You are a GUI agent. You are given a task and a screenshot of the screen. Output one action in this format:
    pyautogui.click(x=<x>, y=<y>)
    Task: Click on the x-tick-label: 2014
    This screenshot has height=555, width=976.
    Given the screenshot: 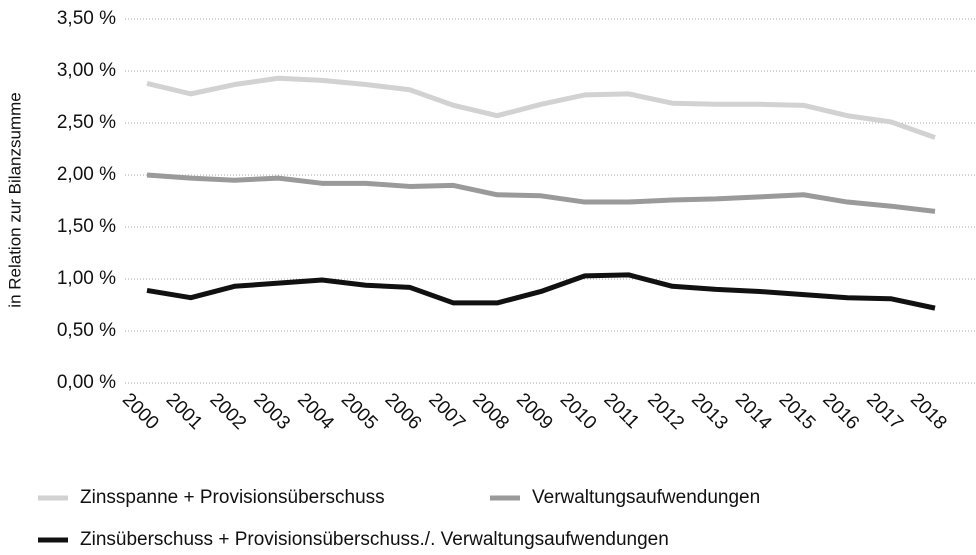 What is the action you would take?
    pyautogui.click(x=753, y=411)
    